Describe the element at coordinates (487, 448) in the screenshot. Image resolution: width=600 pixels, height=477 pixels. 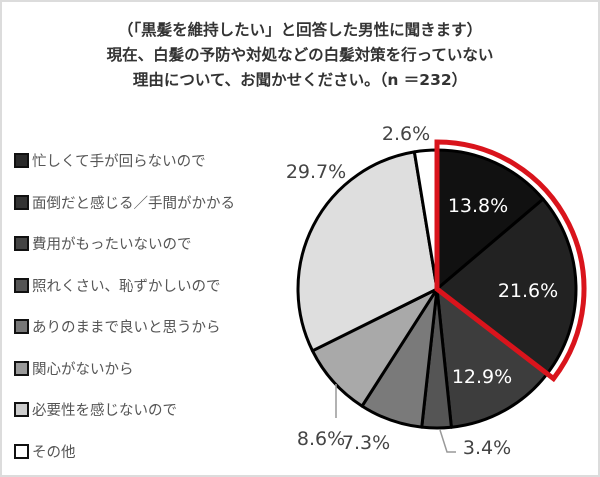
I see `slice-label: 3.4%` at that location.